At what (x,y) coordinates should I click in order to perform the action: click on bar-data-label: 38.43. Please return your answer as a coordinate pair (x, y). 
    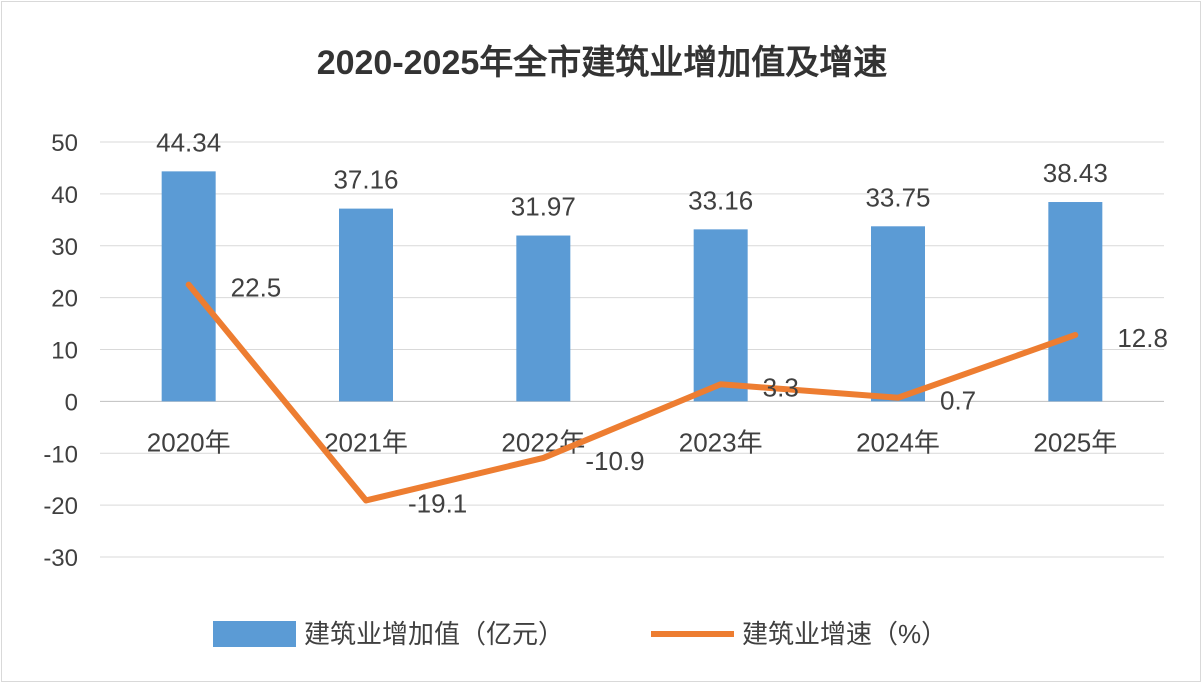
    Looking at the image, I should click on (1075, 173).